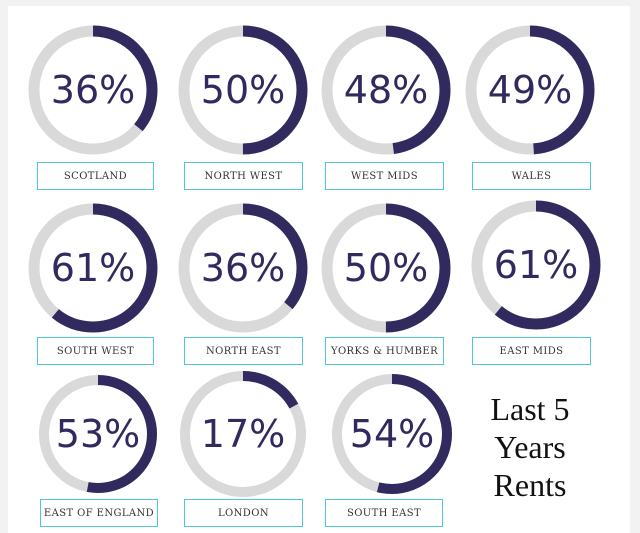 The width and height of the screenshot is (640, 533). What do you see at coordinates (384, 351) in the screenshot?
I see `region-label-yorks-and-humber: YORKS & HUMBER` at bounding box center [384, 351].